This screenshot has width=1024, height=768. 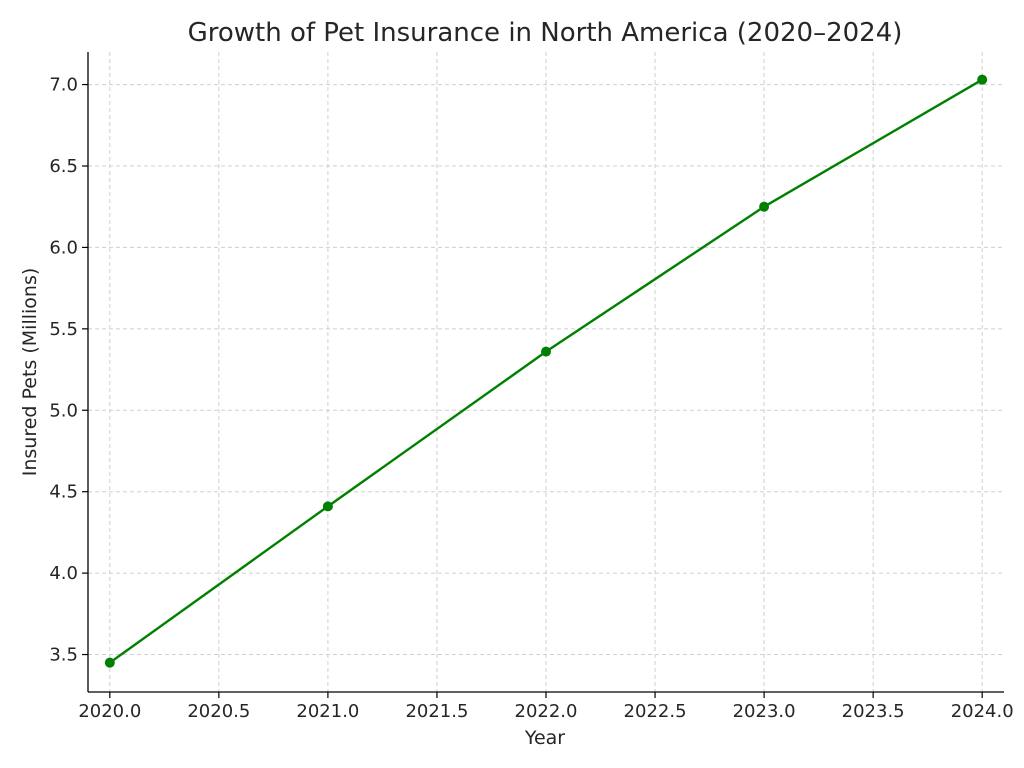 What do you see at coordinates (63, 329) in the screenshot?
I see `y-tick-label: 5.5` at bounding box center [63, 329].